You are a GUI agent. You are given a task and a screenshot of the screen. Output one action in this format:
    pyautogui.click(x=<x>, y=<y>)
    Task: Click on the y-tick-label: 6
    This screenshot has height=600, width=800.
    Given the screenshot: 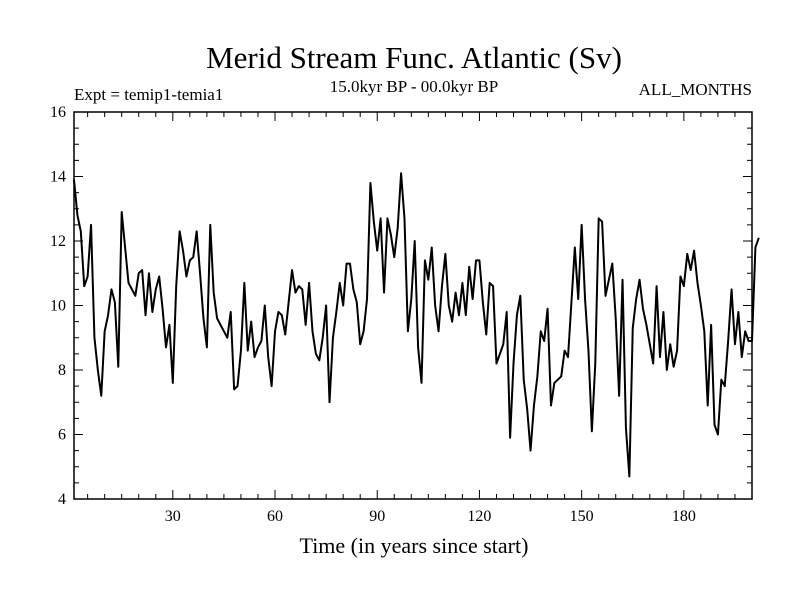 What is the action you would take?
    pyautogui.click(x=62, y=435)
    